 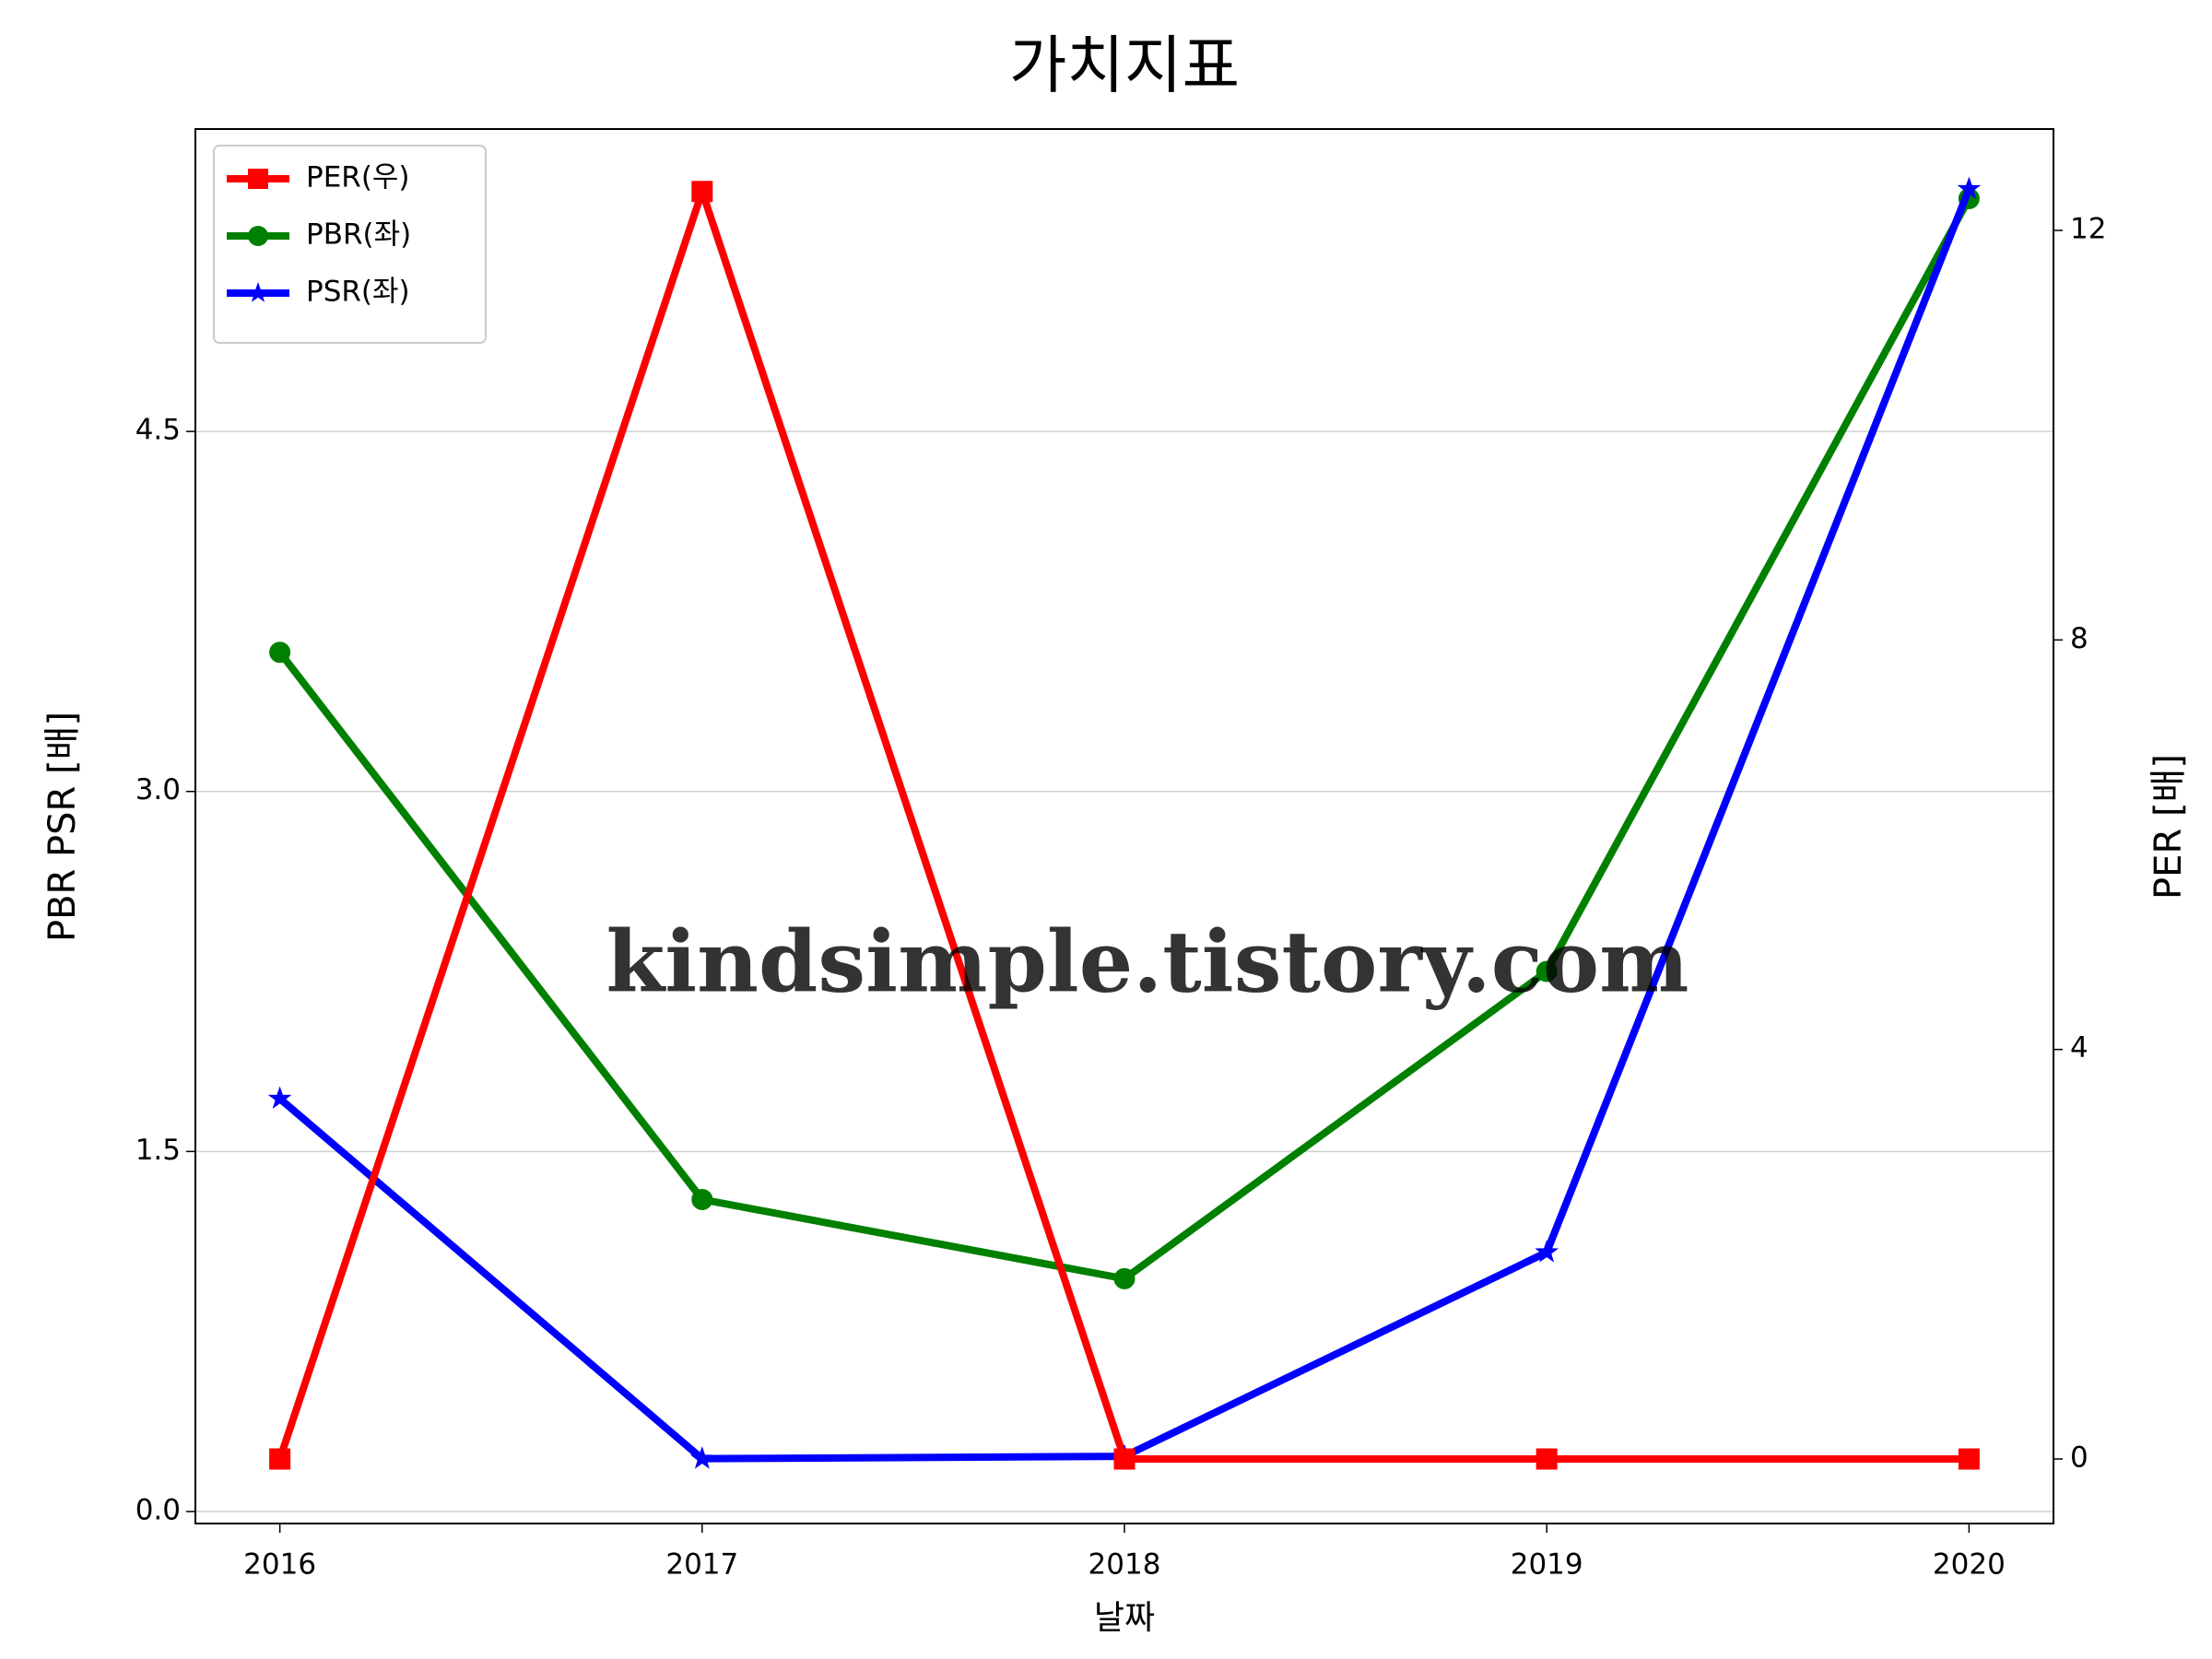 What do you see at coordinates (2079, 1048) in the screenshot?
I see `y2-tick-label: 4` at bounding box center [2079, 1048].